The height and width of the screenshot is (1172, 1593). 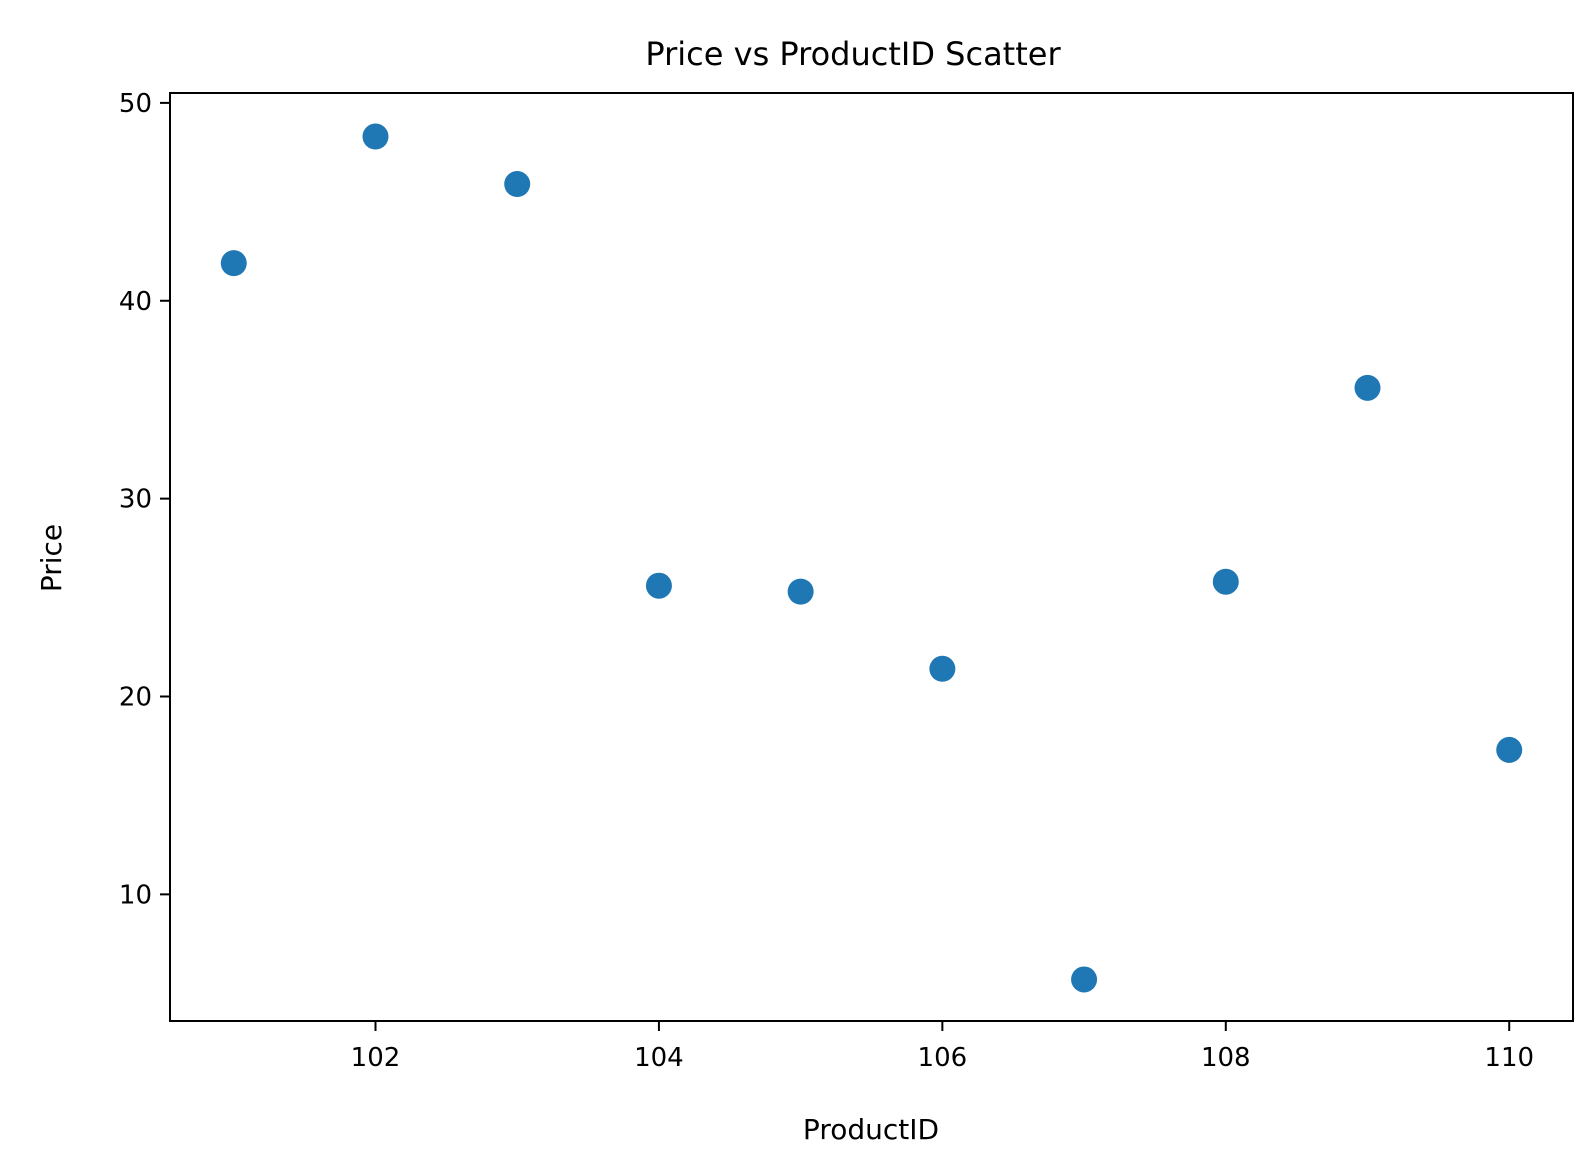 What do you see at coordinates (135, 104) in the screenshot?
I see `y-tick-label: 50` at bounding box center [135, 104].